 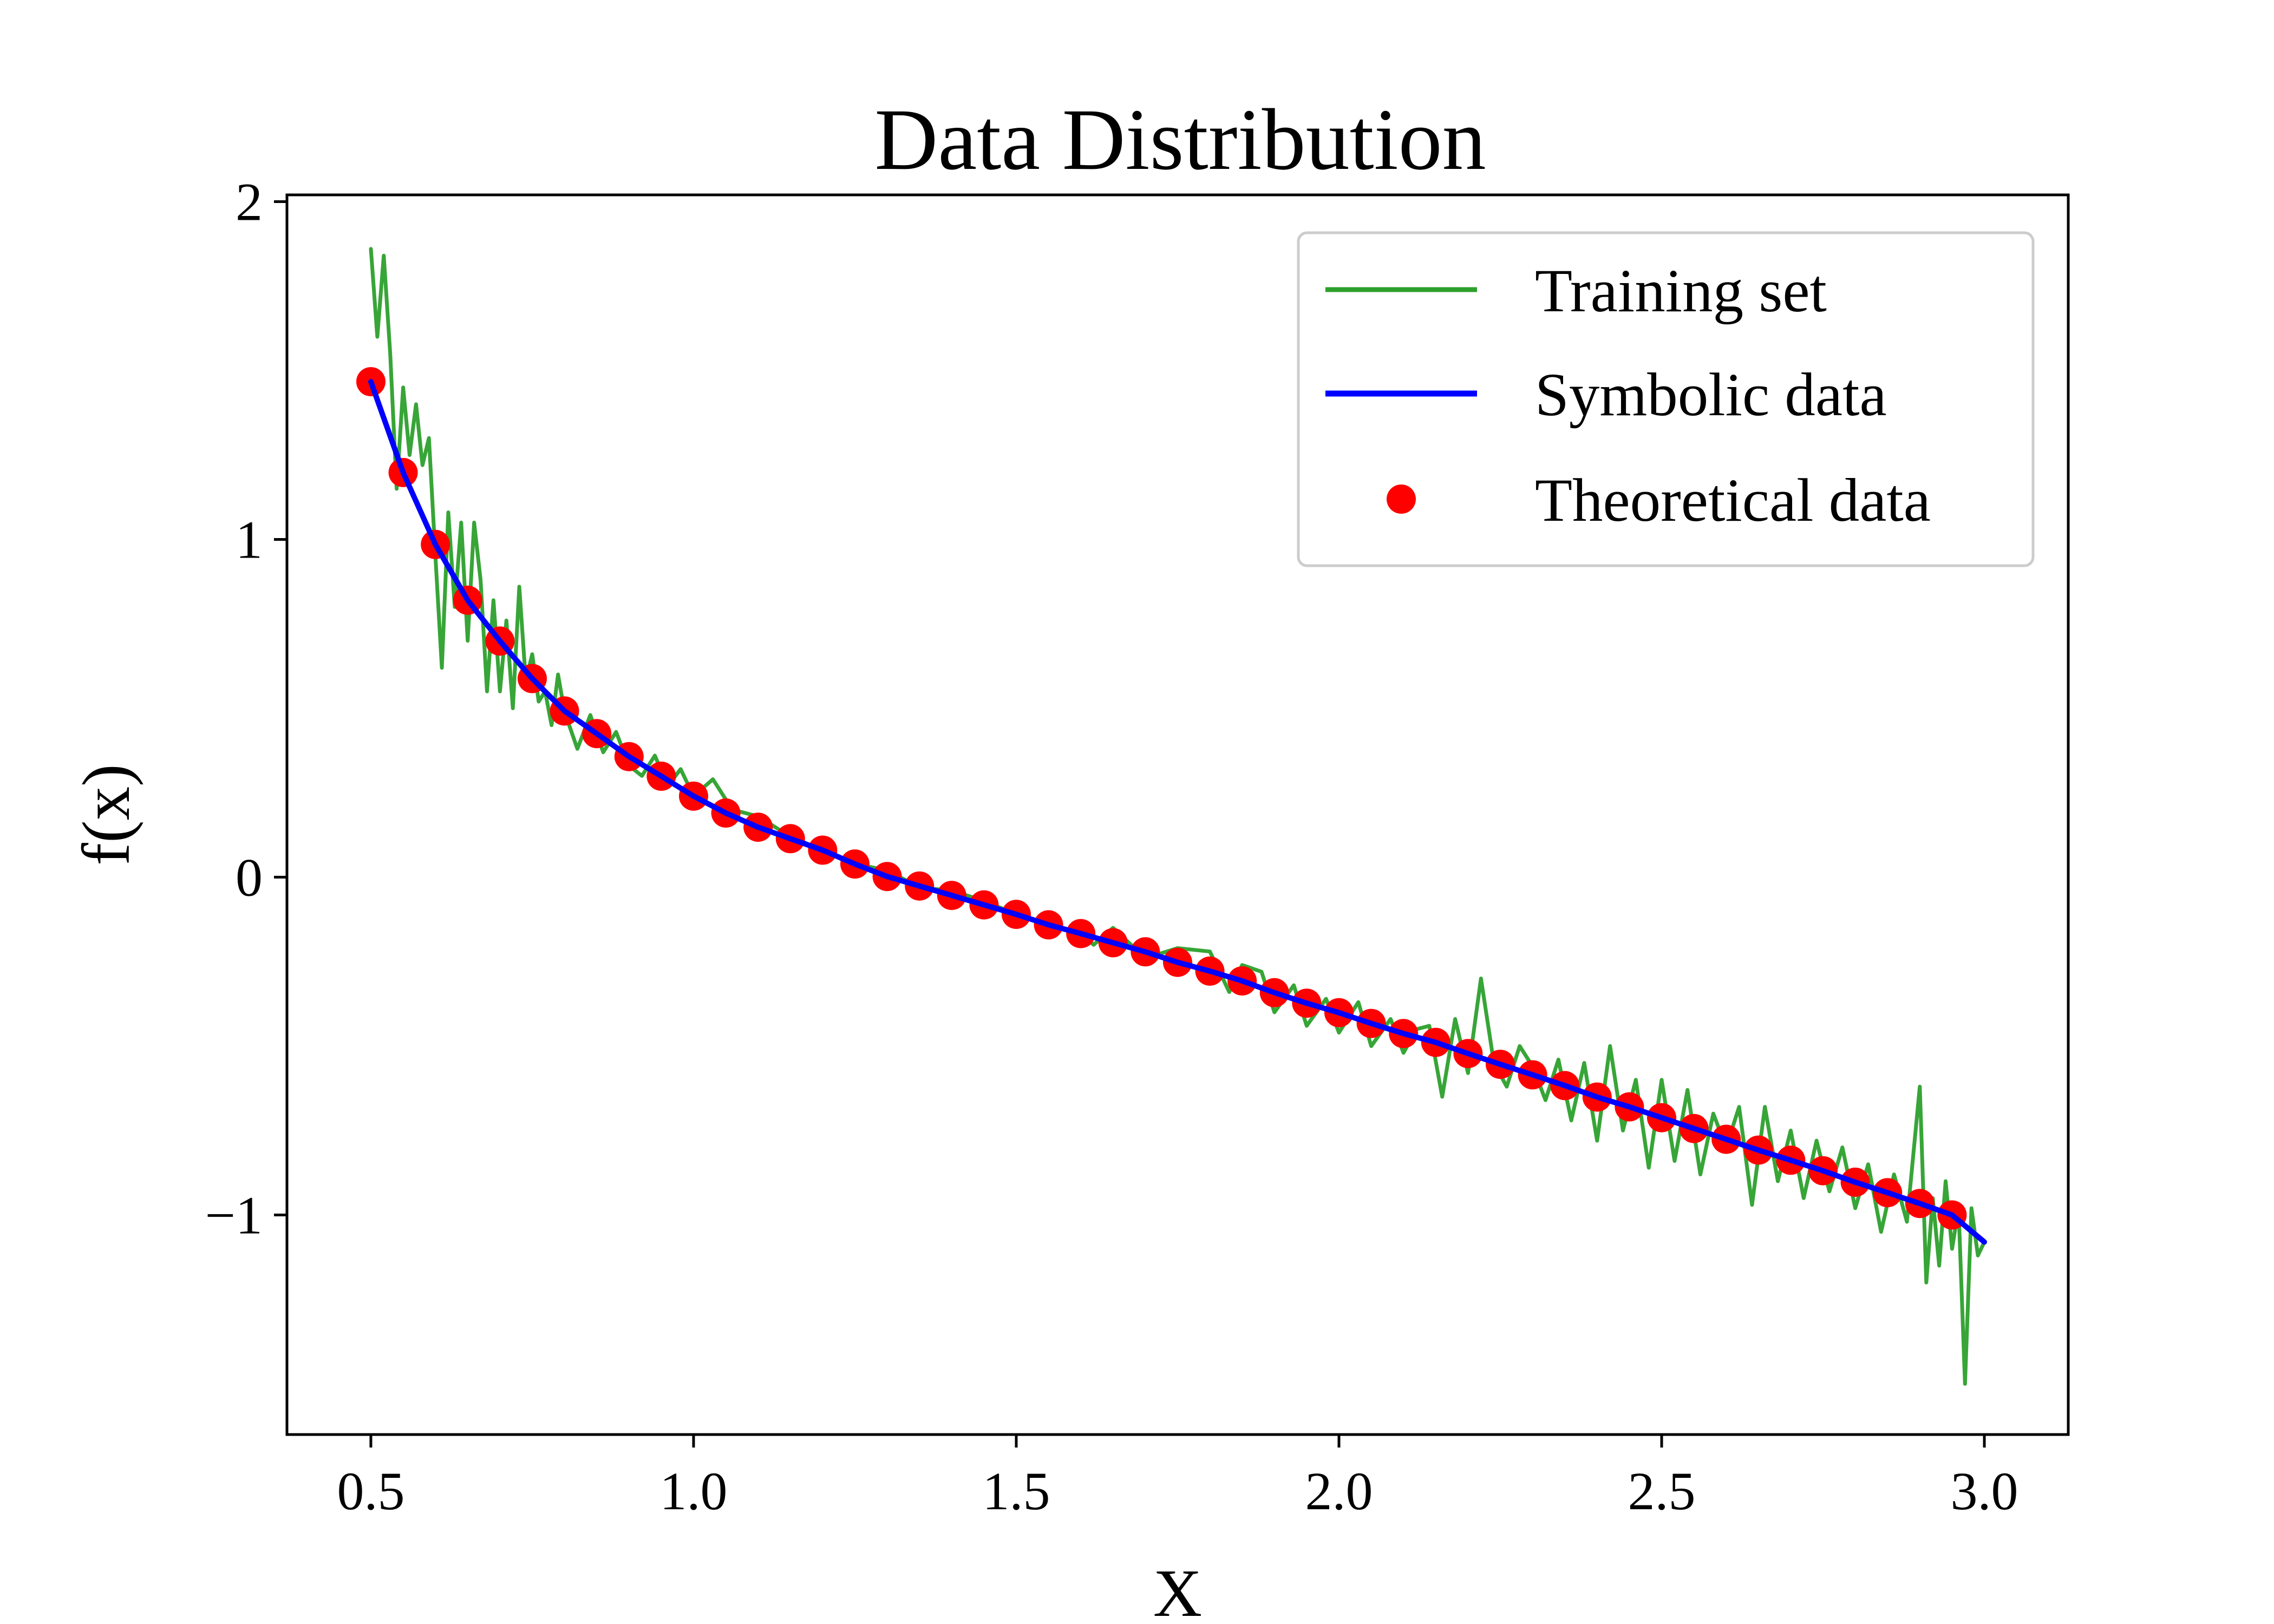 I want to click on y-tick-label-3: 2, so click(x=250, y=202).